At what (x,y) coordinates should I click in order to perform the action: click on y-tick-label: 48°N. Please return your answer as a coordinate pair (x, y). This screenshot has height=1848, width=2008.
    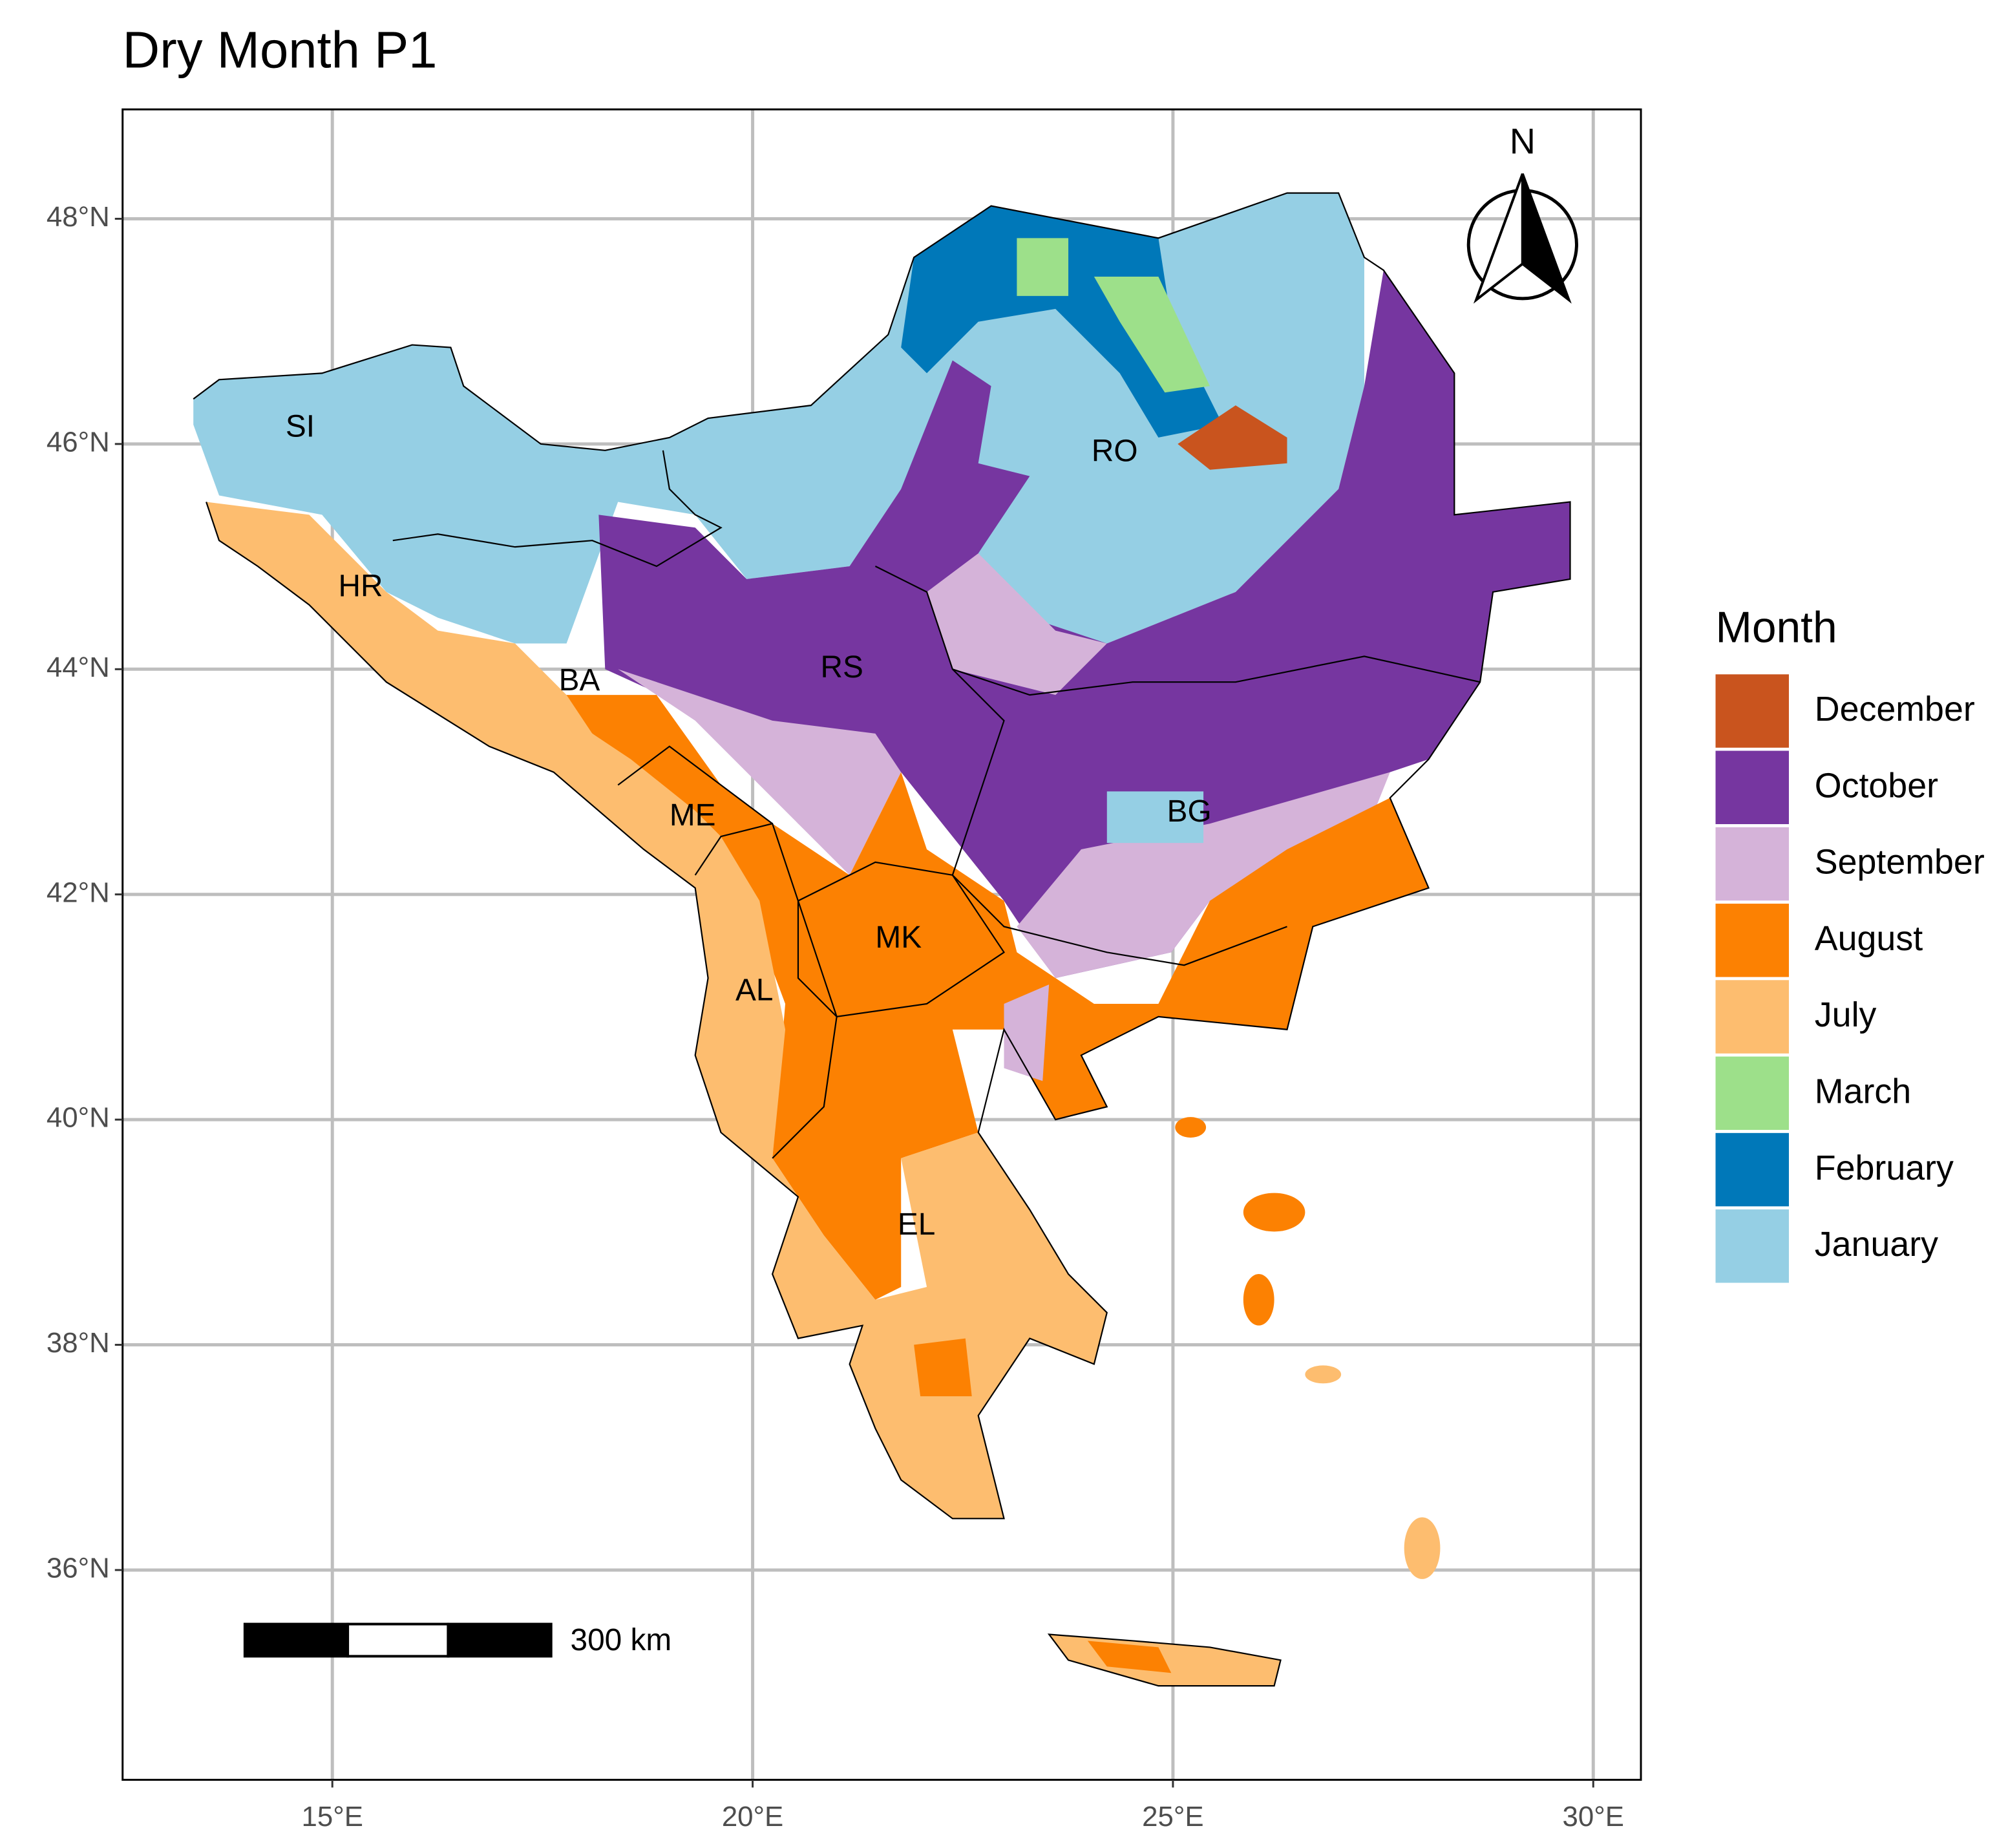
    Looking at the image, I should click on (78, 217).